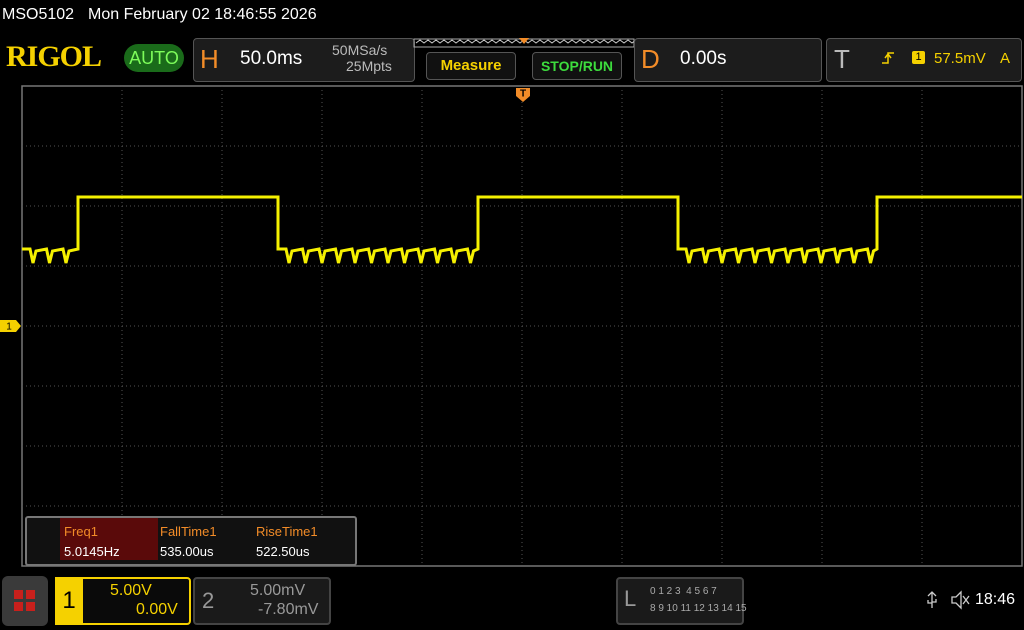 The height and width of the screenshot is (630, 1024). I want to click on measure-button: Measure, so click(471, 66).